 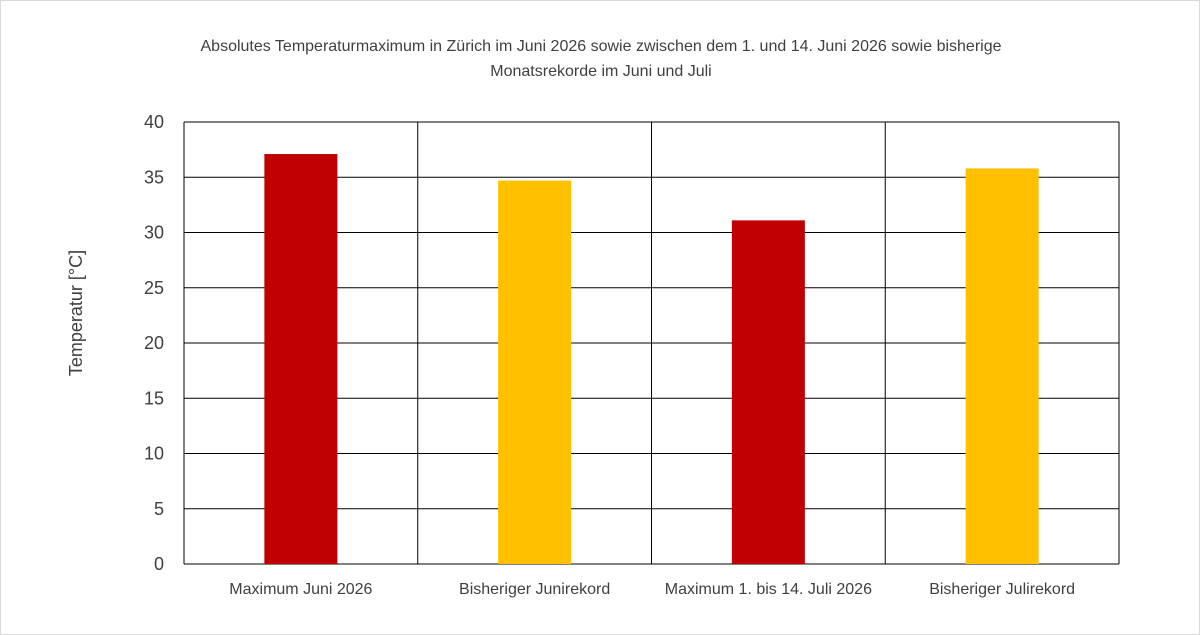 What do you see at coordinates (154, 177) in the screenshot?
I see `y-tick-label: 35` at bounding box center [154, 177].